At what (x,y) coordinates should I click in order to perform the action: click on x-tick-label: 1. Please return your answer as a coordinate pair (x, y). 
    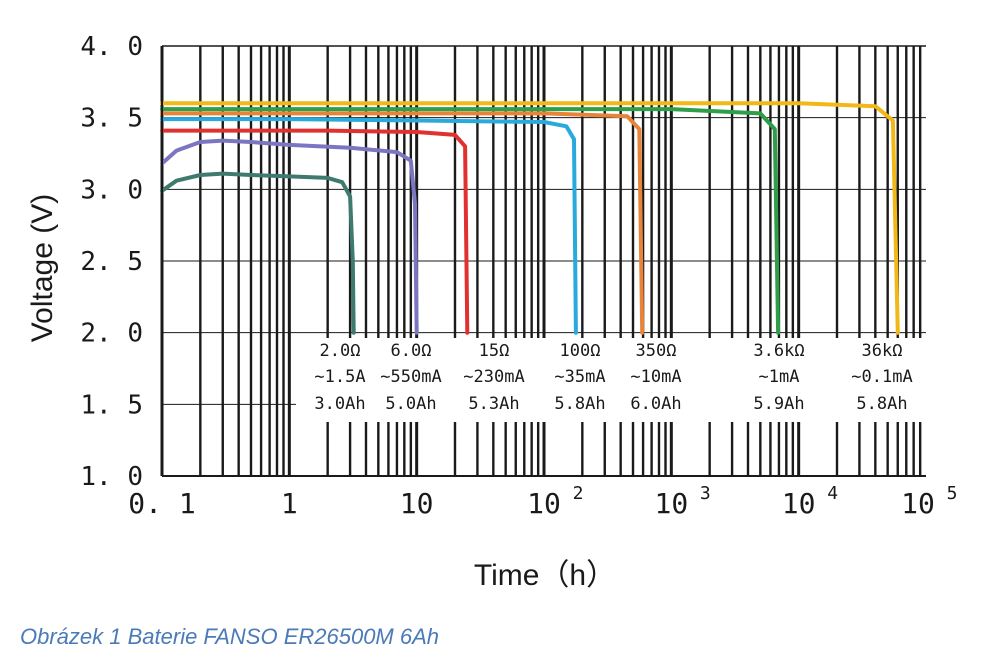
    Looking at the image, I should click on (289, 503).